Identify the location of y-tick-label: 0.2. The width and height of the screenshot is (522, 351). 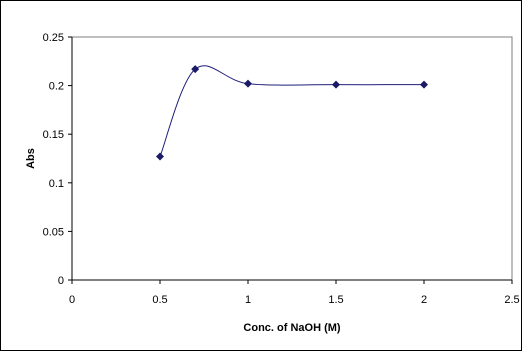
(56, 87).